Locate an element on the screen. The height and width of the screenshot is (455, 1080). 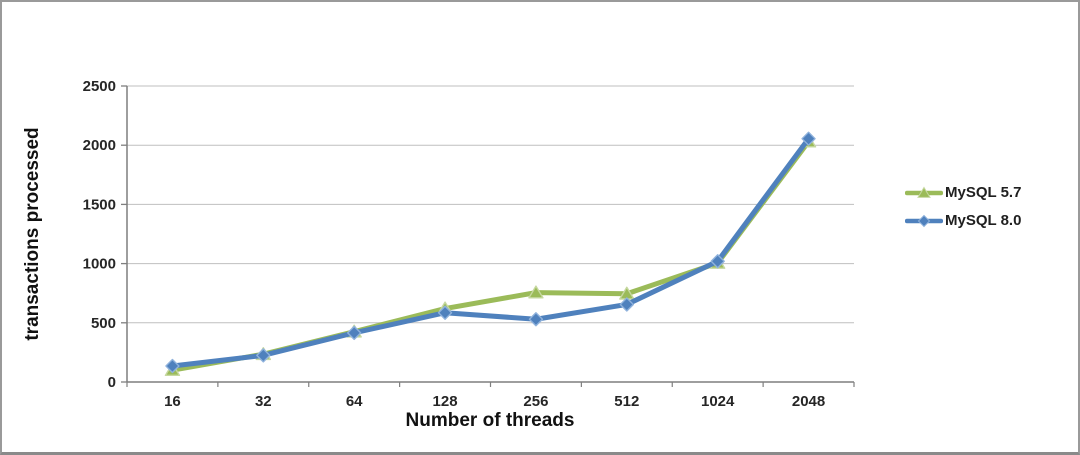
x-tick-label: 1024 is located at coordinates (718, 401).